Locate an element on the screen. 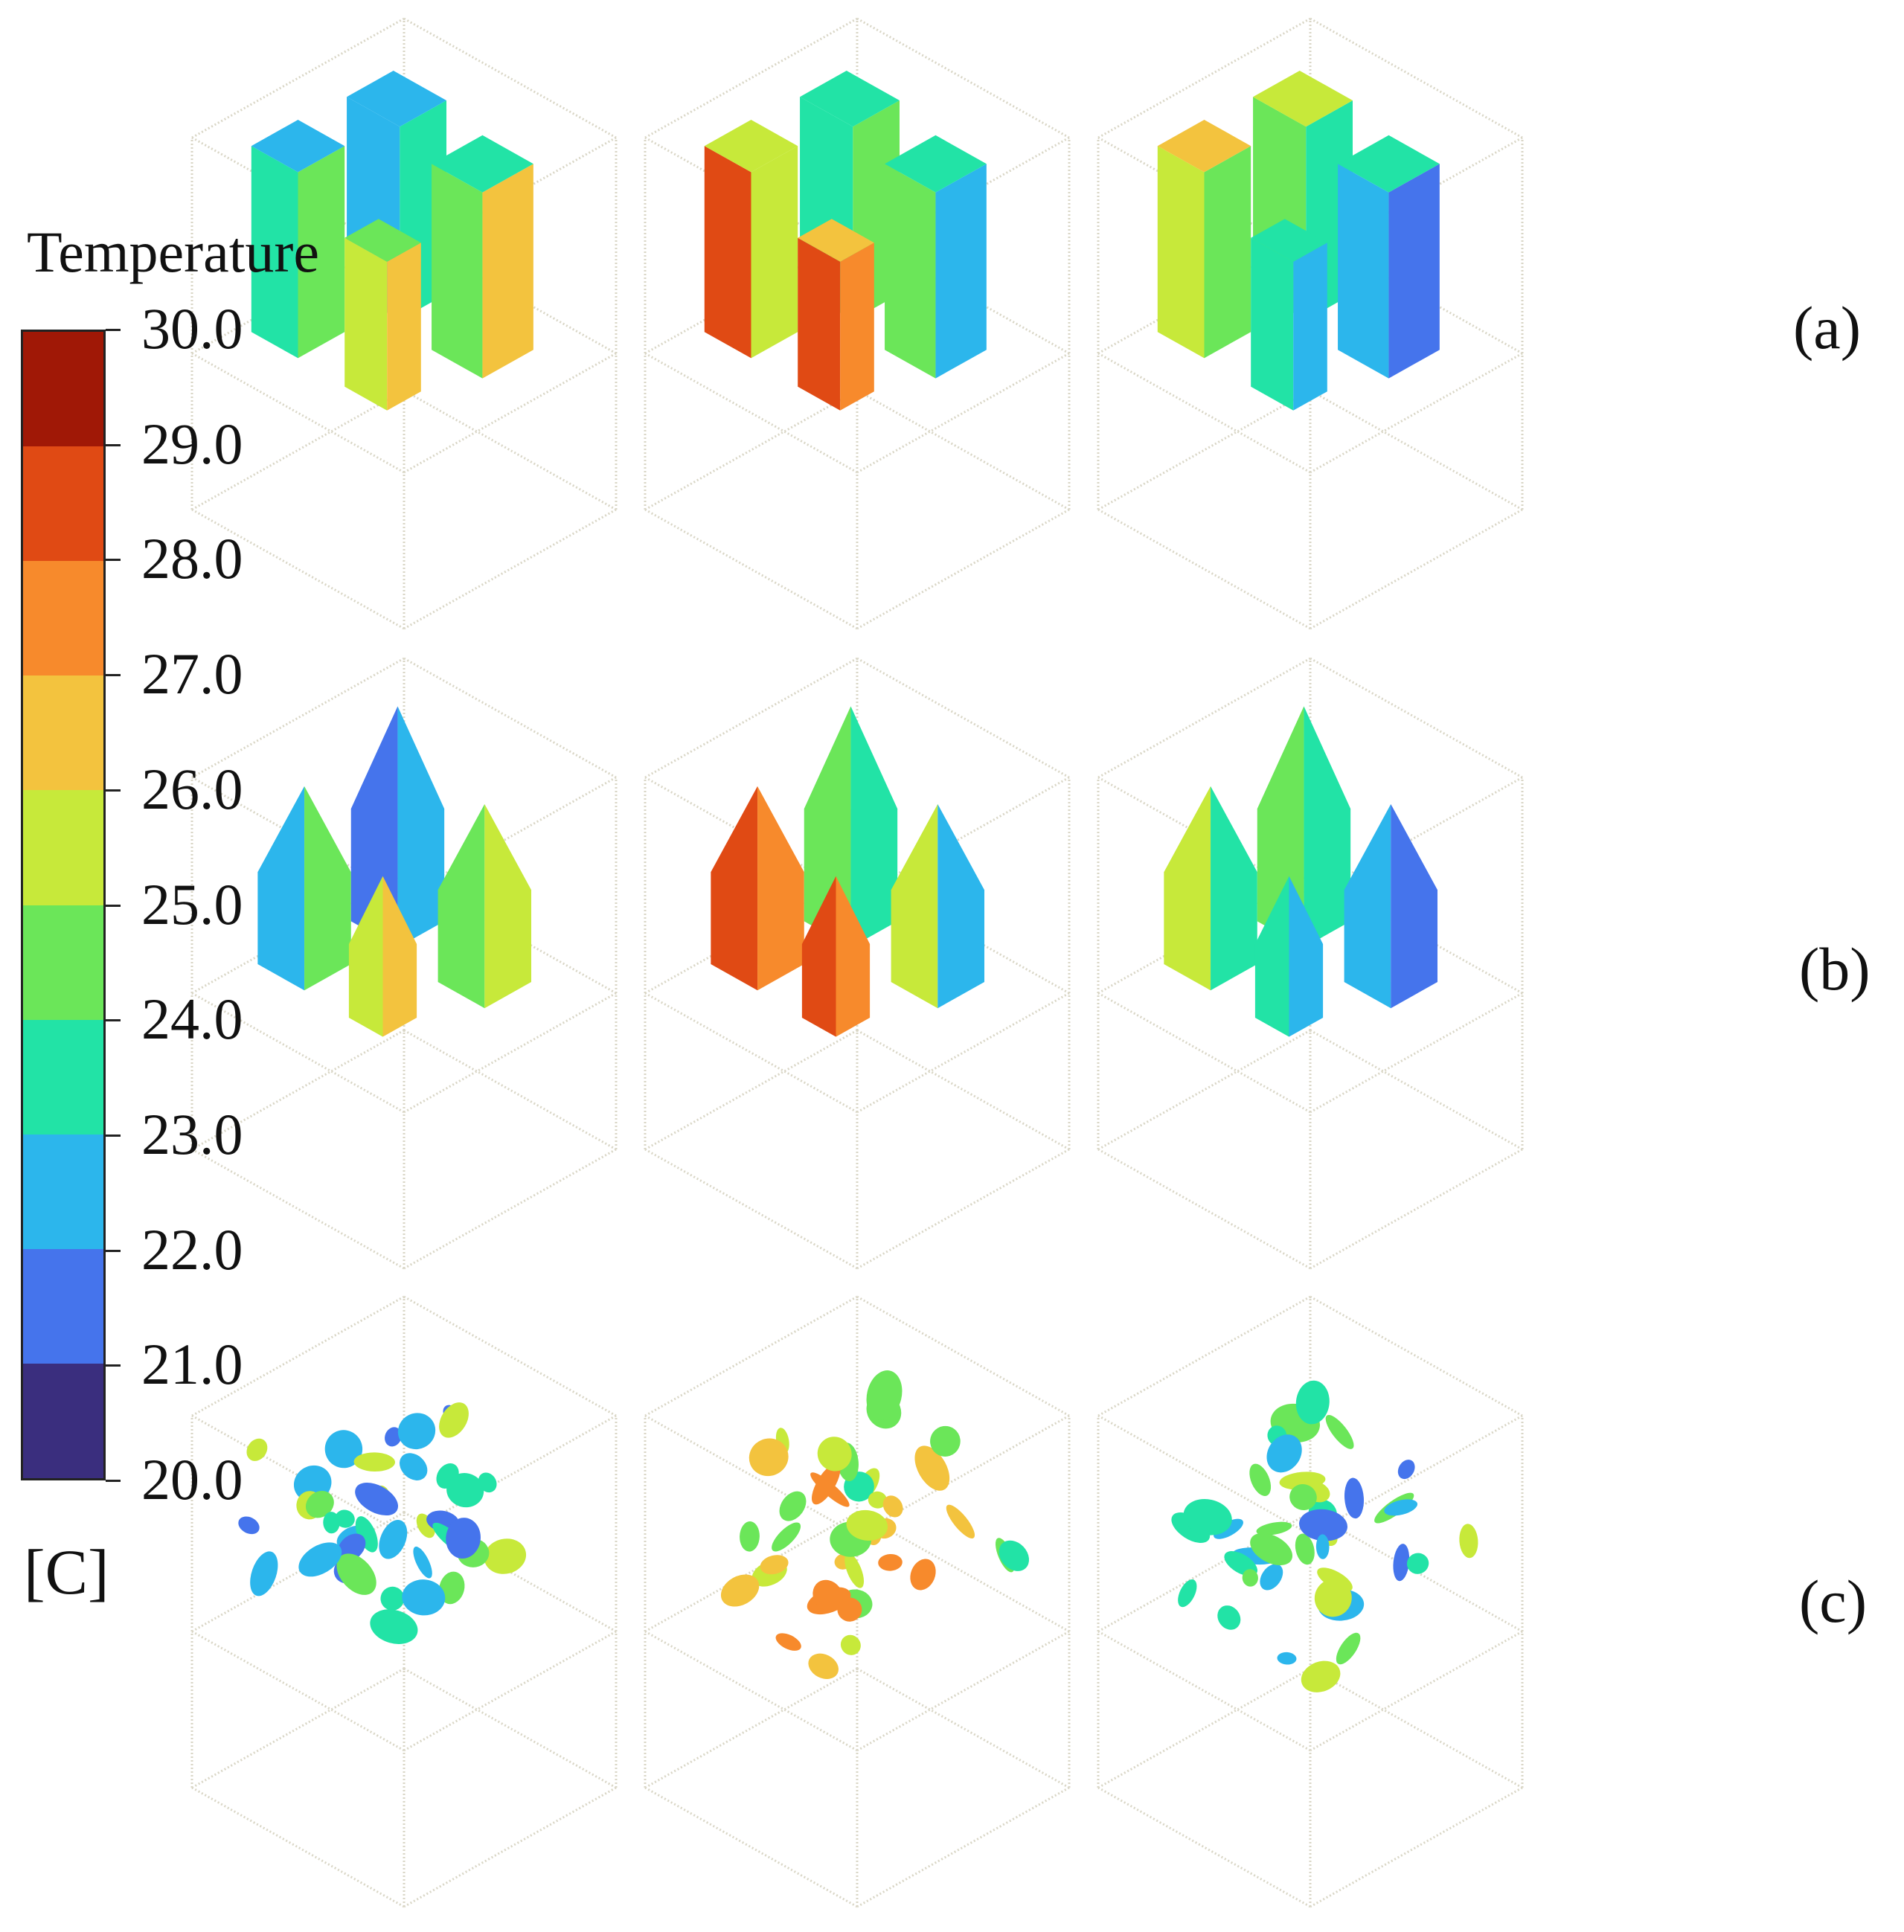 The image size is (1904, 1932). legend-unit: [C] is located at coordinates (67, 1572).